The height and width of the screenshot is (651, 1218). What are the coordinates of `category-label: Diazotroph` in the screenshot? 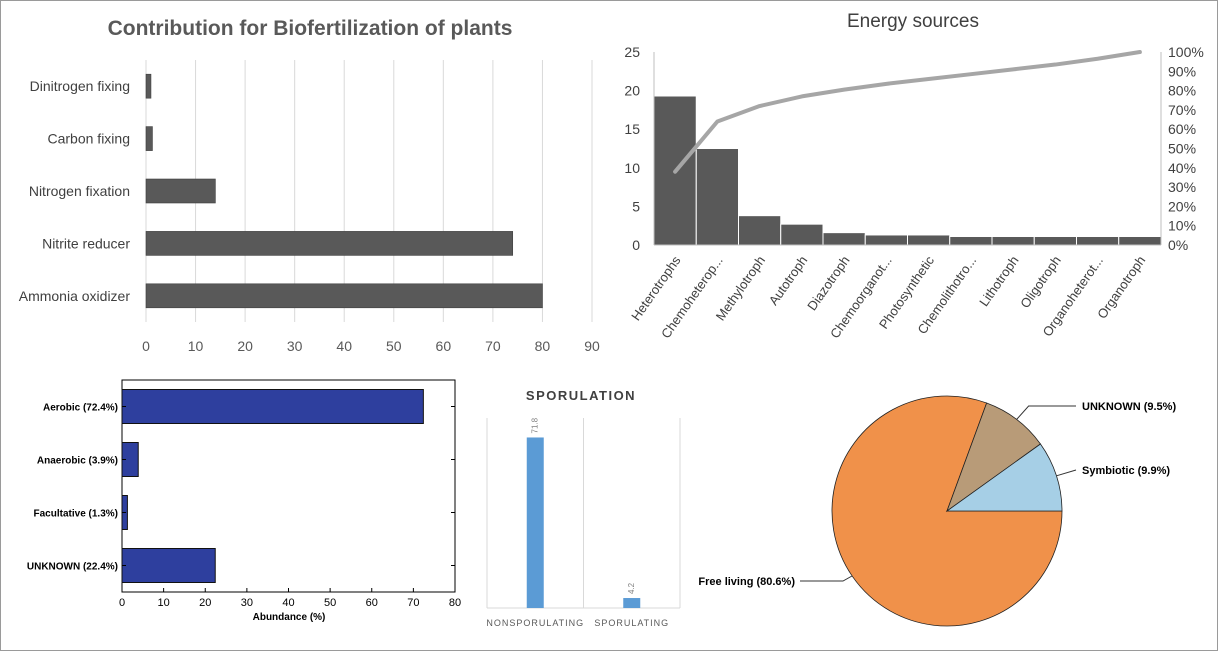 It's located at (828, 283).